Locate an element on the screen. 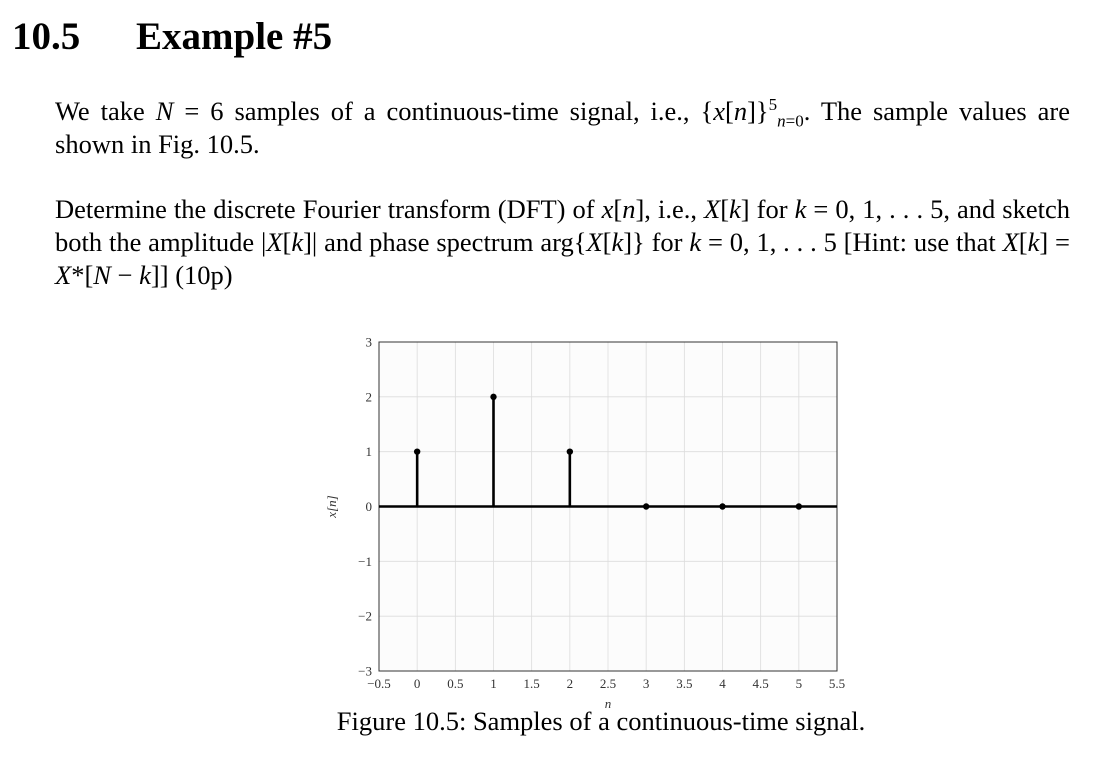 Image resolution: width=1112 pixels, height=759 pixels. y-tick-label: 3 is located at coordinates (369, 342).